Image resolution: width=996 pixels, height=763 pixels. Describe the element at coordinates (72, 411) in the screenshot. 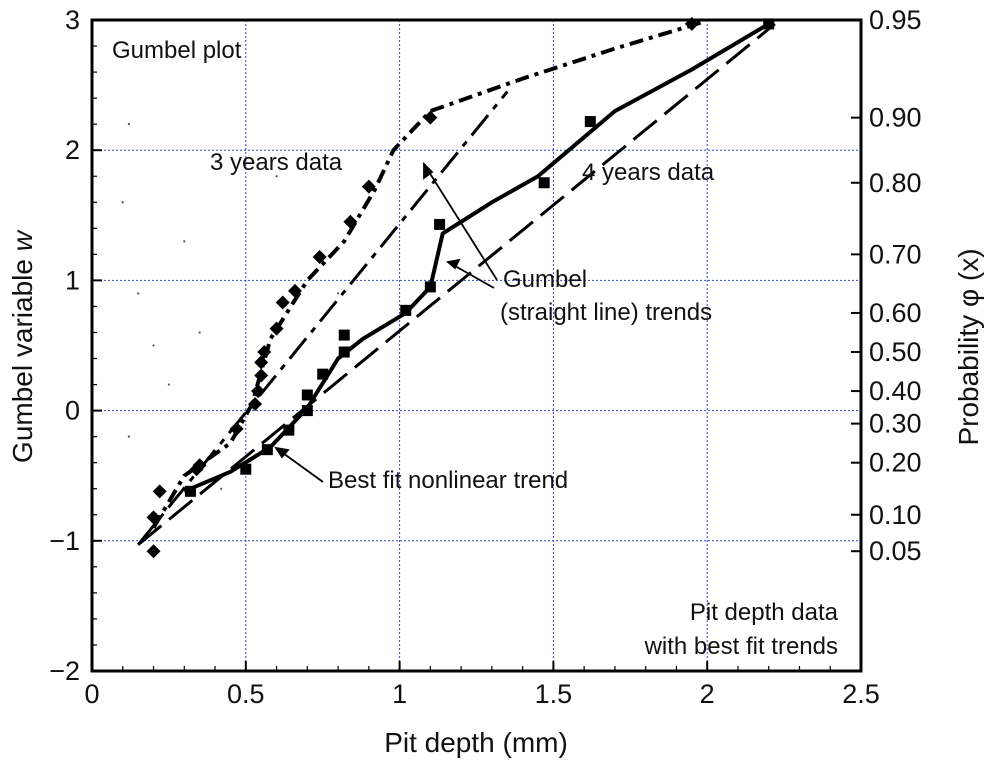

I see `y-tick-label: 0` at that location.